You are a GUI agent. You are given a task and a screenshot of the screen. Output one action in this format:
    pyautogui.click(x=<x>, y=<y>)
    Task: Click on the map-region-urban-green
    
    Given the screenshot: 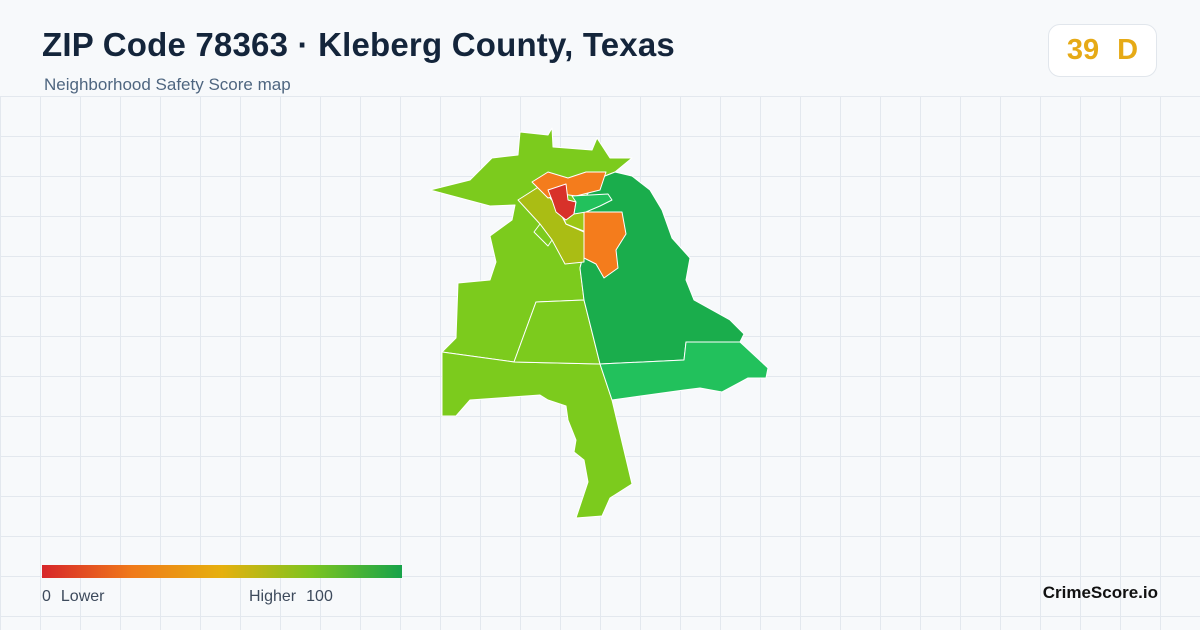 What is the action you would take?
    pyautogui.click(x=592, y=204)
    